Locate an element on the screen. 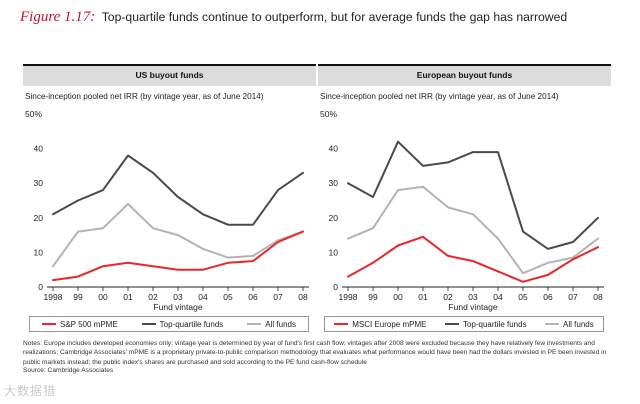 The width and height of the screenshot is (640, 404). panel-header: European buyout funds is located at coordinates (464, 75).